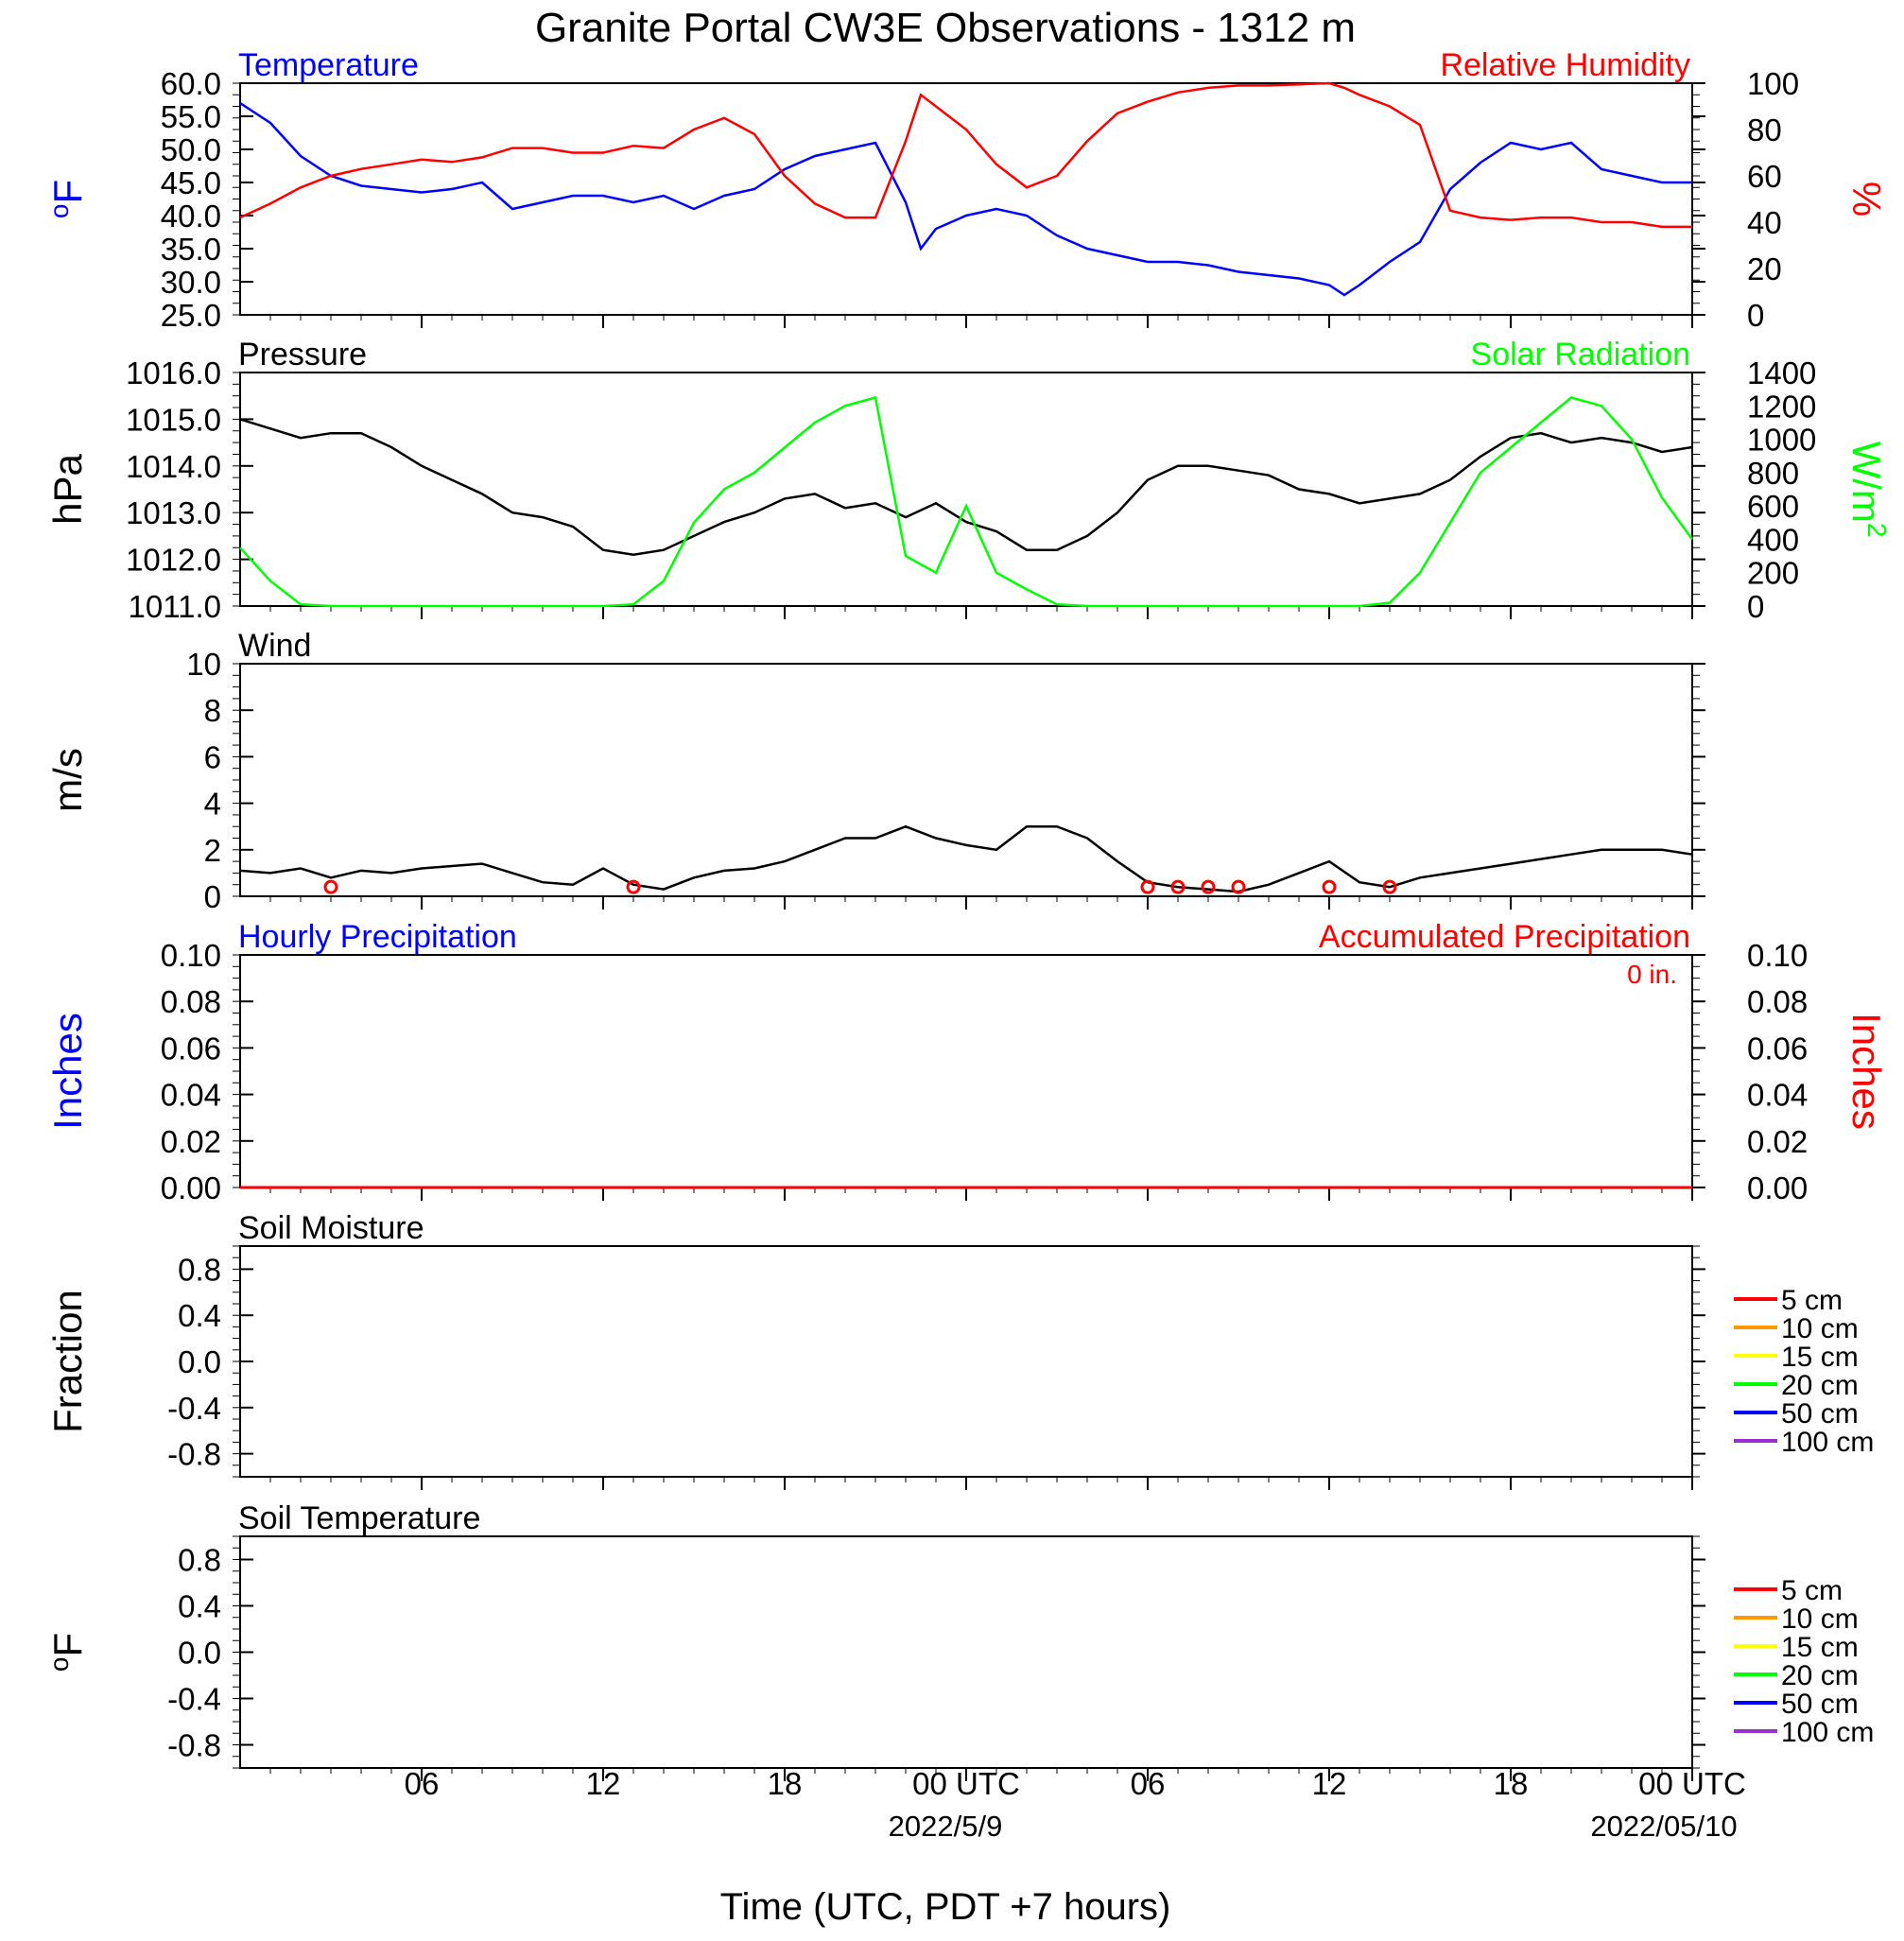 The width and height of the screenshot is (1904, 1941). I want to click on left-tick-label: 4, so click(213, 805).